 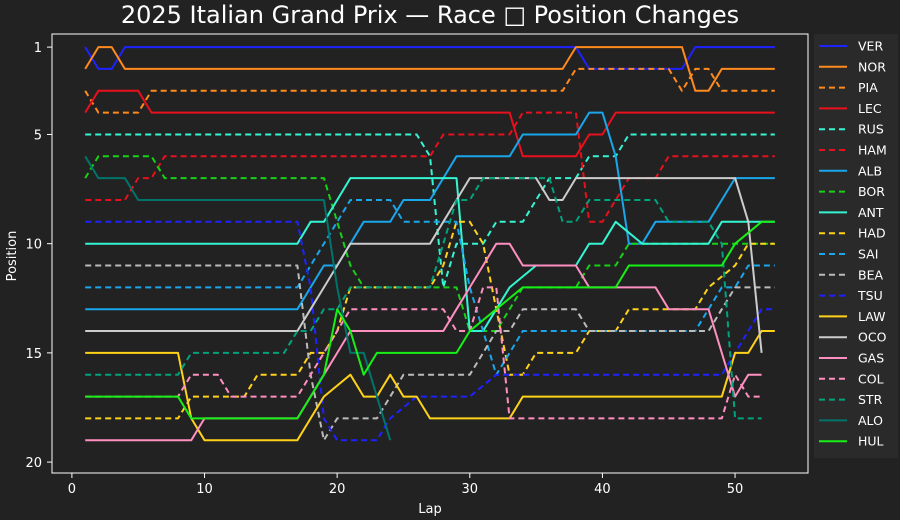 I want to click on series-line-pia, so click(x=429, y=90).